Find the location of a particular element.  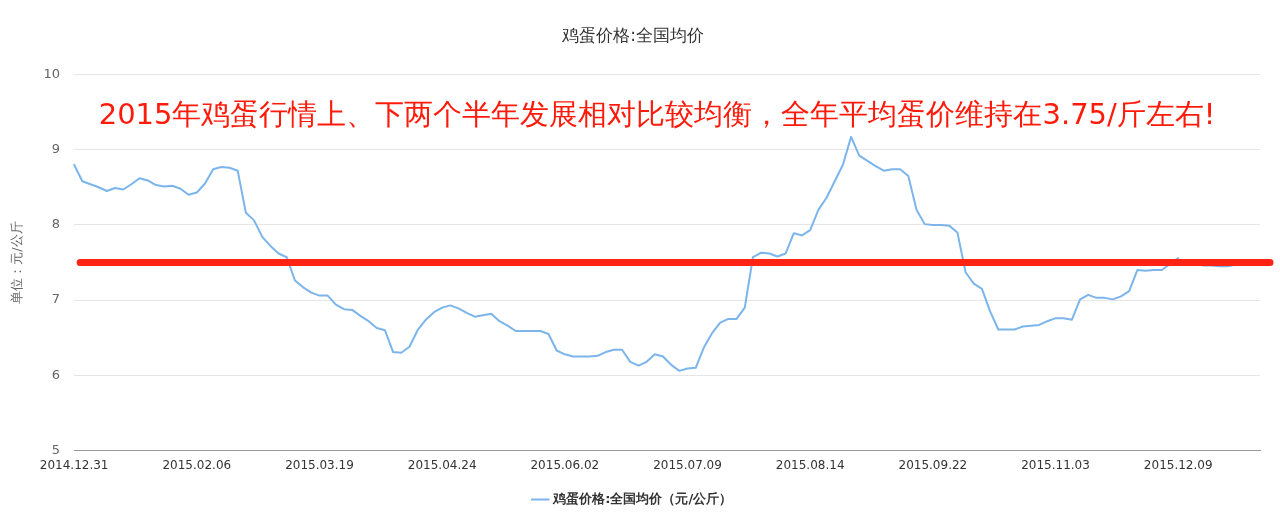

y-tick-label: 8 is located at coordinates (56, 224).